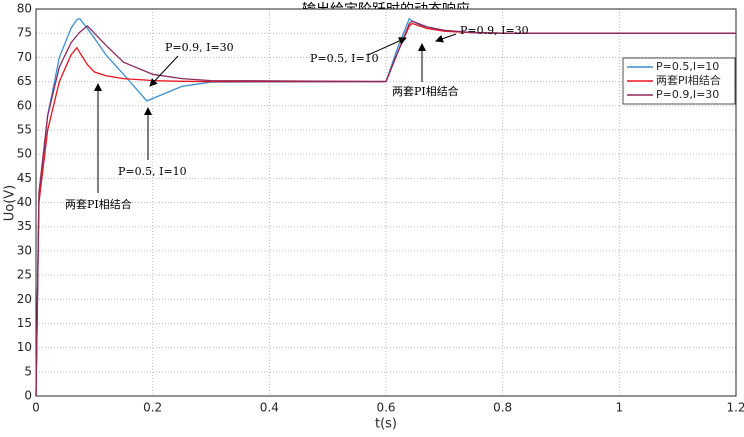 The width and height of the screenshot is (744, 437). What do you see at coordinates (735, 408) in the screenshot?
I see `x-tick-label: 1.2` at bounding box center [735, 408].